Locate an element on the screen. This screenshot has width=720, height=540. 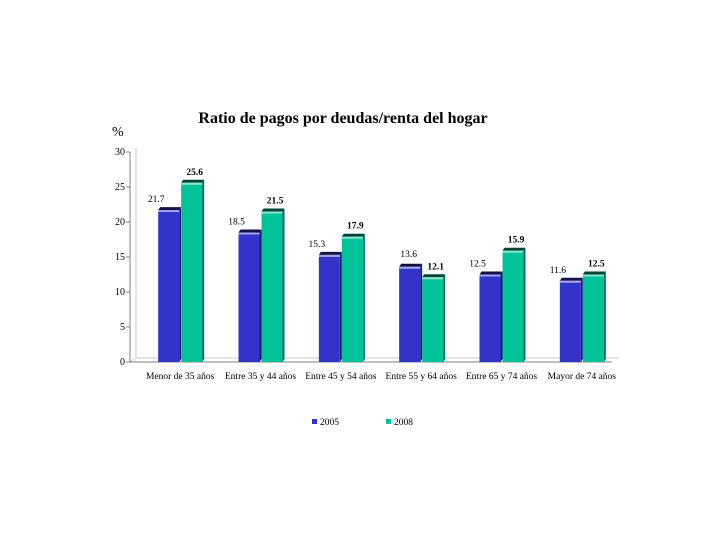
x-tick-label: Entre 45 y 54 años is located at coordinates (341, 377).